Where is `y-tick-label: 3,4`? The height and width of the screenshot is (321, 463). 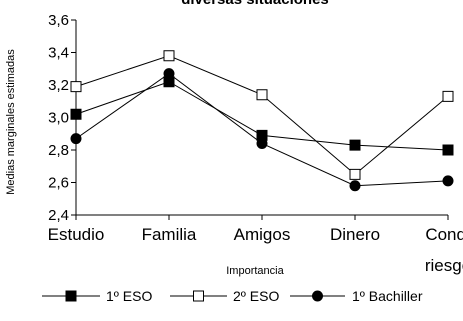 y-tick-label: 3,4 is located at coordinates (58, 53).